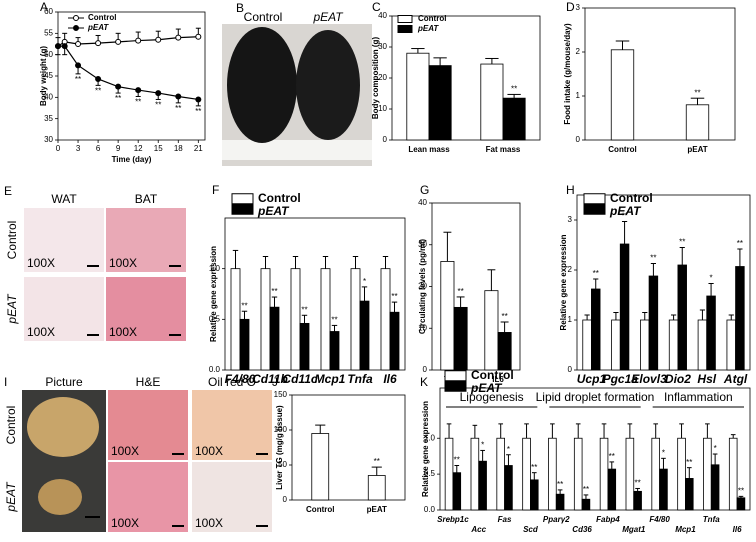  I want to click on panel-letter: C, so click(376, 7).